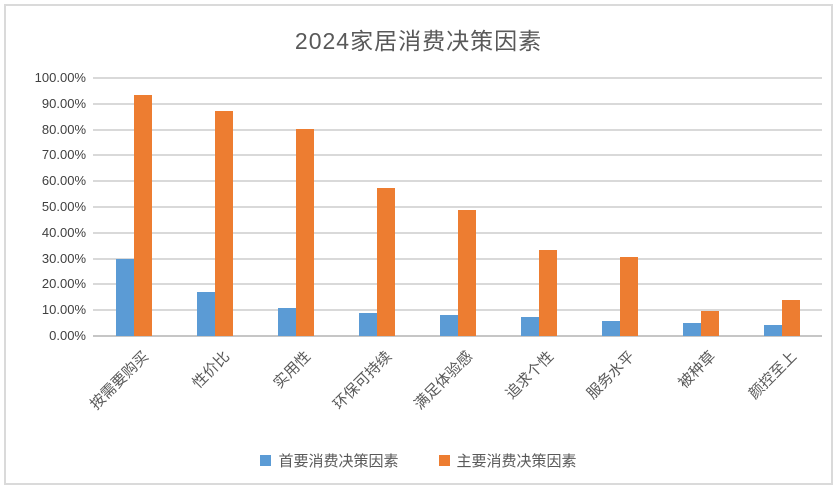 This screenshot has width=837, height=489. I want to click on x-axis-line, so click(457, 336).